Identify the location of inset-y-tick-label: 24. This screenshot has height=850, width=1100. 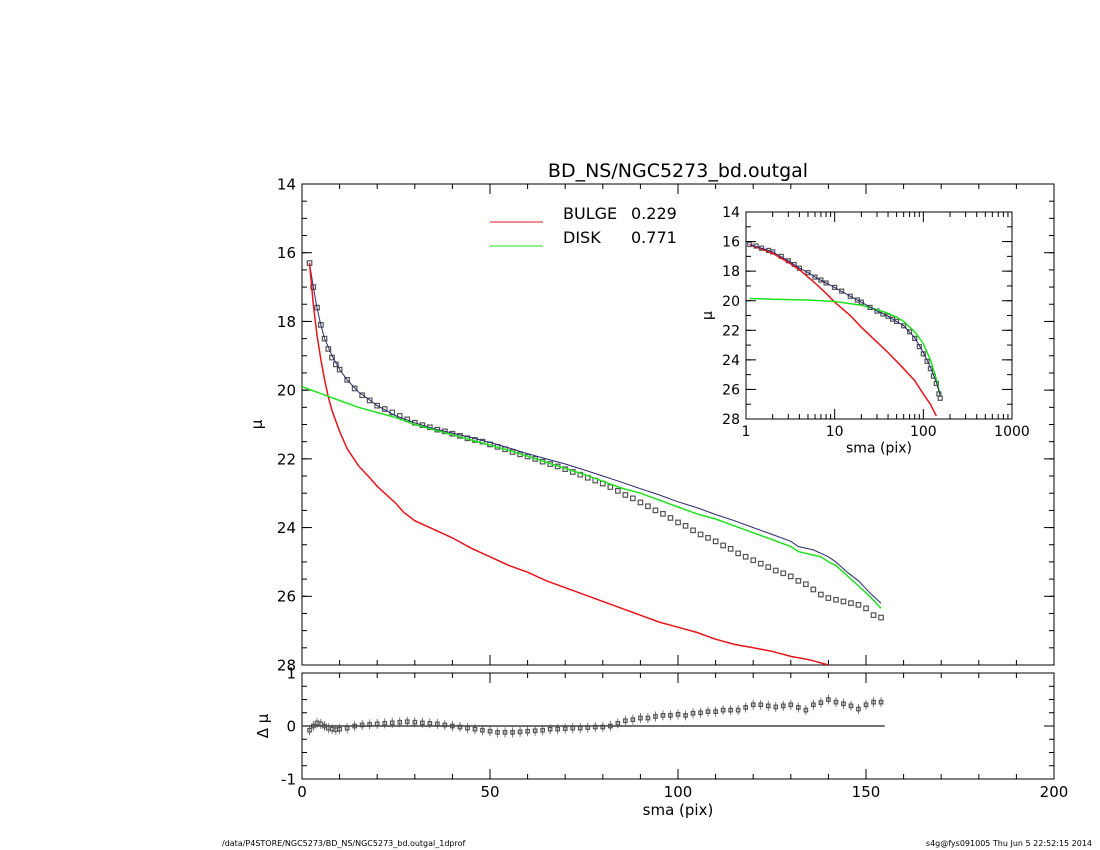
(731, 361).